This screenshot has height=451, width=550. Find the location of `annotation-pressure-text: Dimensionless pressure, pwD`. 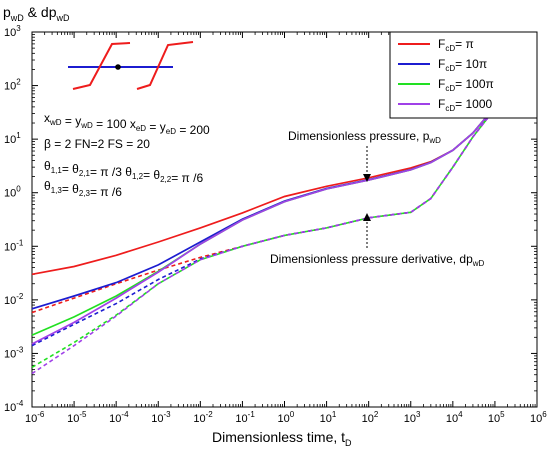

annotation-pressure-text: Dimensionless pressure, pwD is located at coordinates (364, 137).